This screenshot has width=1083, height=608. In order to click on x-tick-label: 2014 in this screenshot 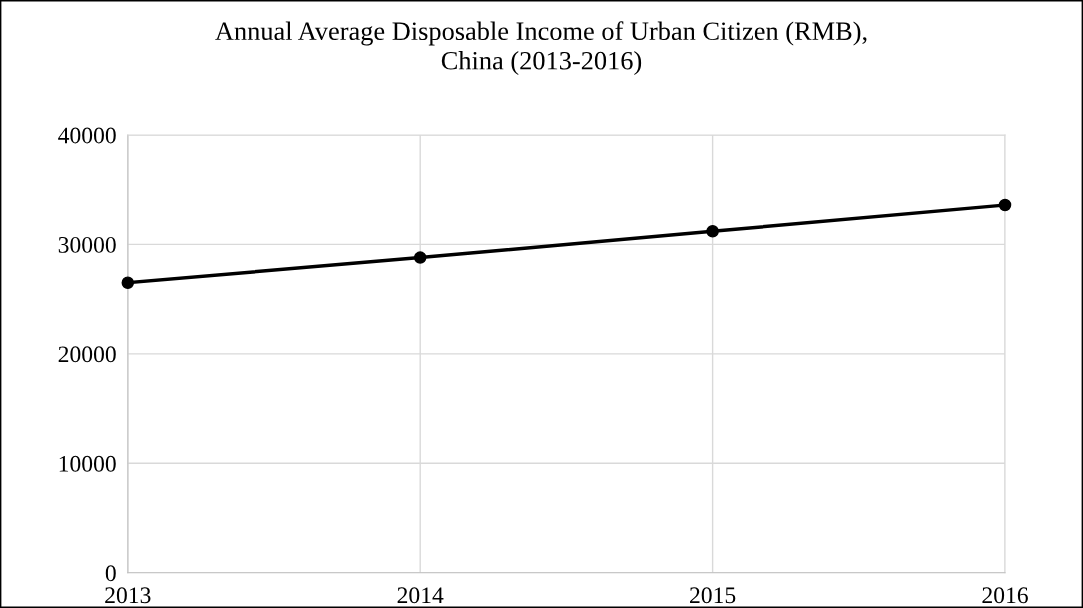, I will do `click(420, 595)`.